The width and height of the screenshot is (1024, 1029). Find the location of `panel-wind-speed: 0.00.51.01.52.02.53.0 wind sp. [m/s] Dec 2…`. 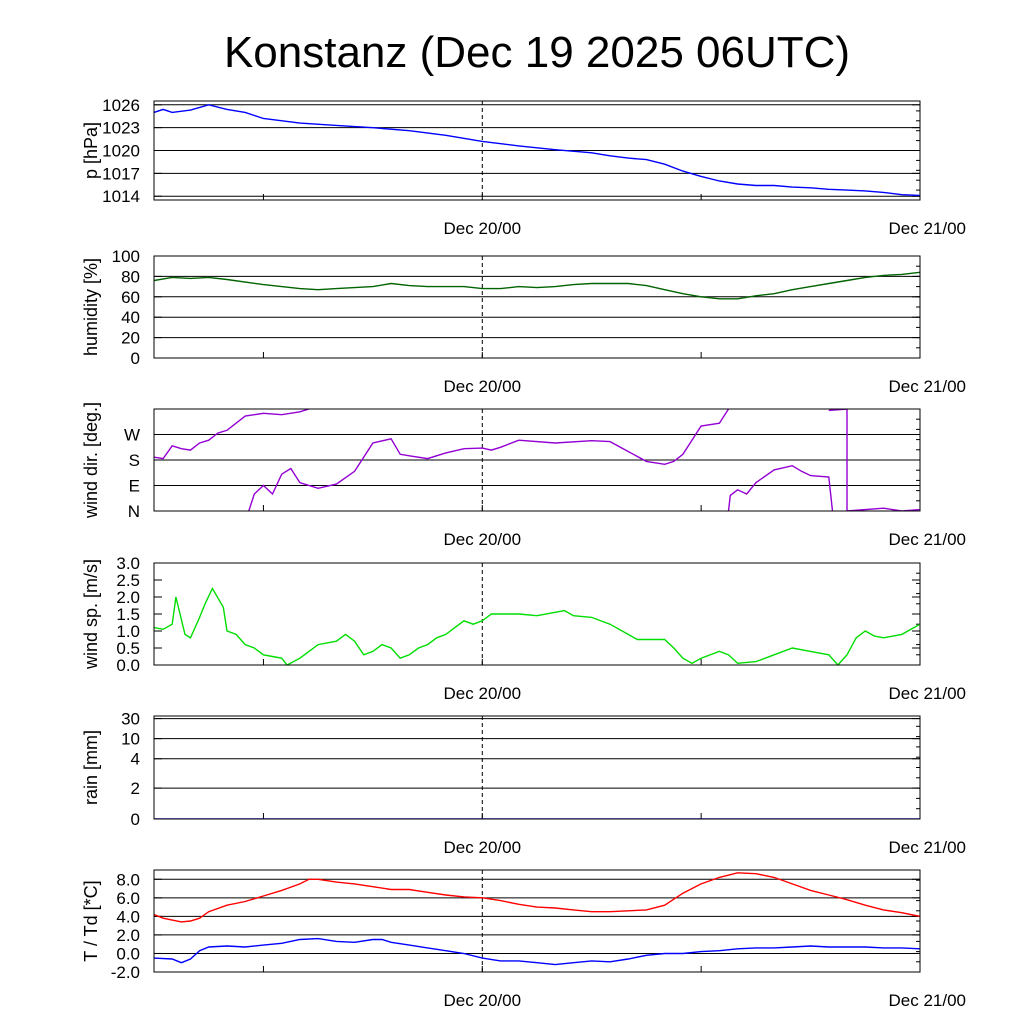

panel-wind-speed: 0.00.51.01.52.02.53.0 wind sp. [m/s] Dec 2… is located at coordinates (523, 628).